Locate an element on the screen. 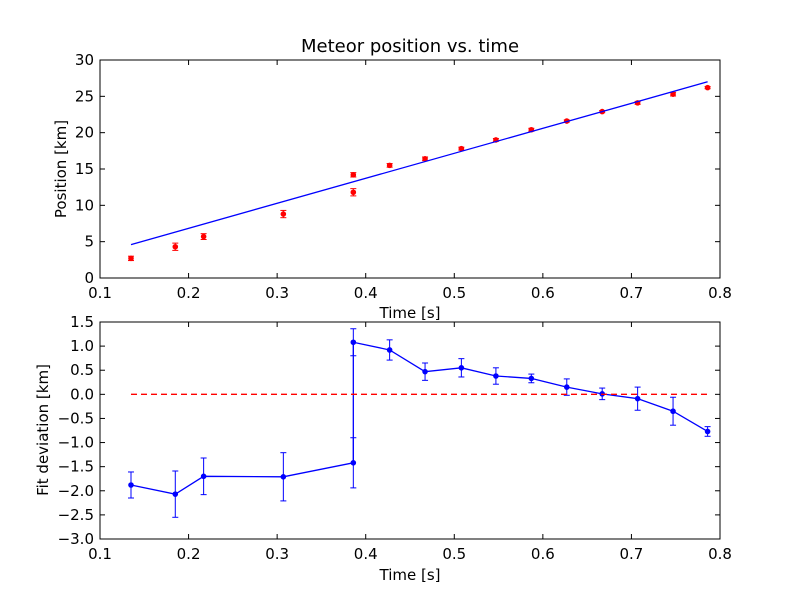  deviation-x-tick-label: 0.6 is located at coordinates (543, 554).